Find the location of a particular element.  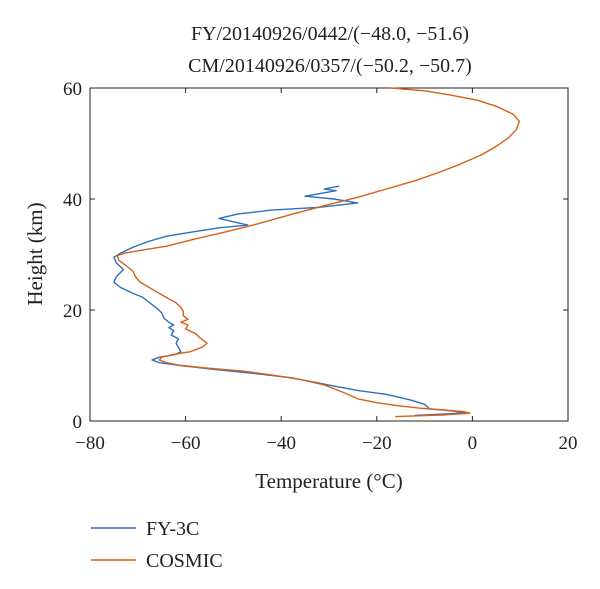

y-tick-label: 40 is located at coordinates (72, 200).